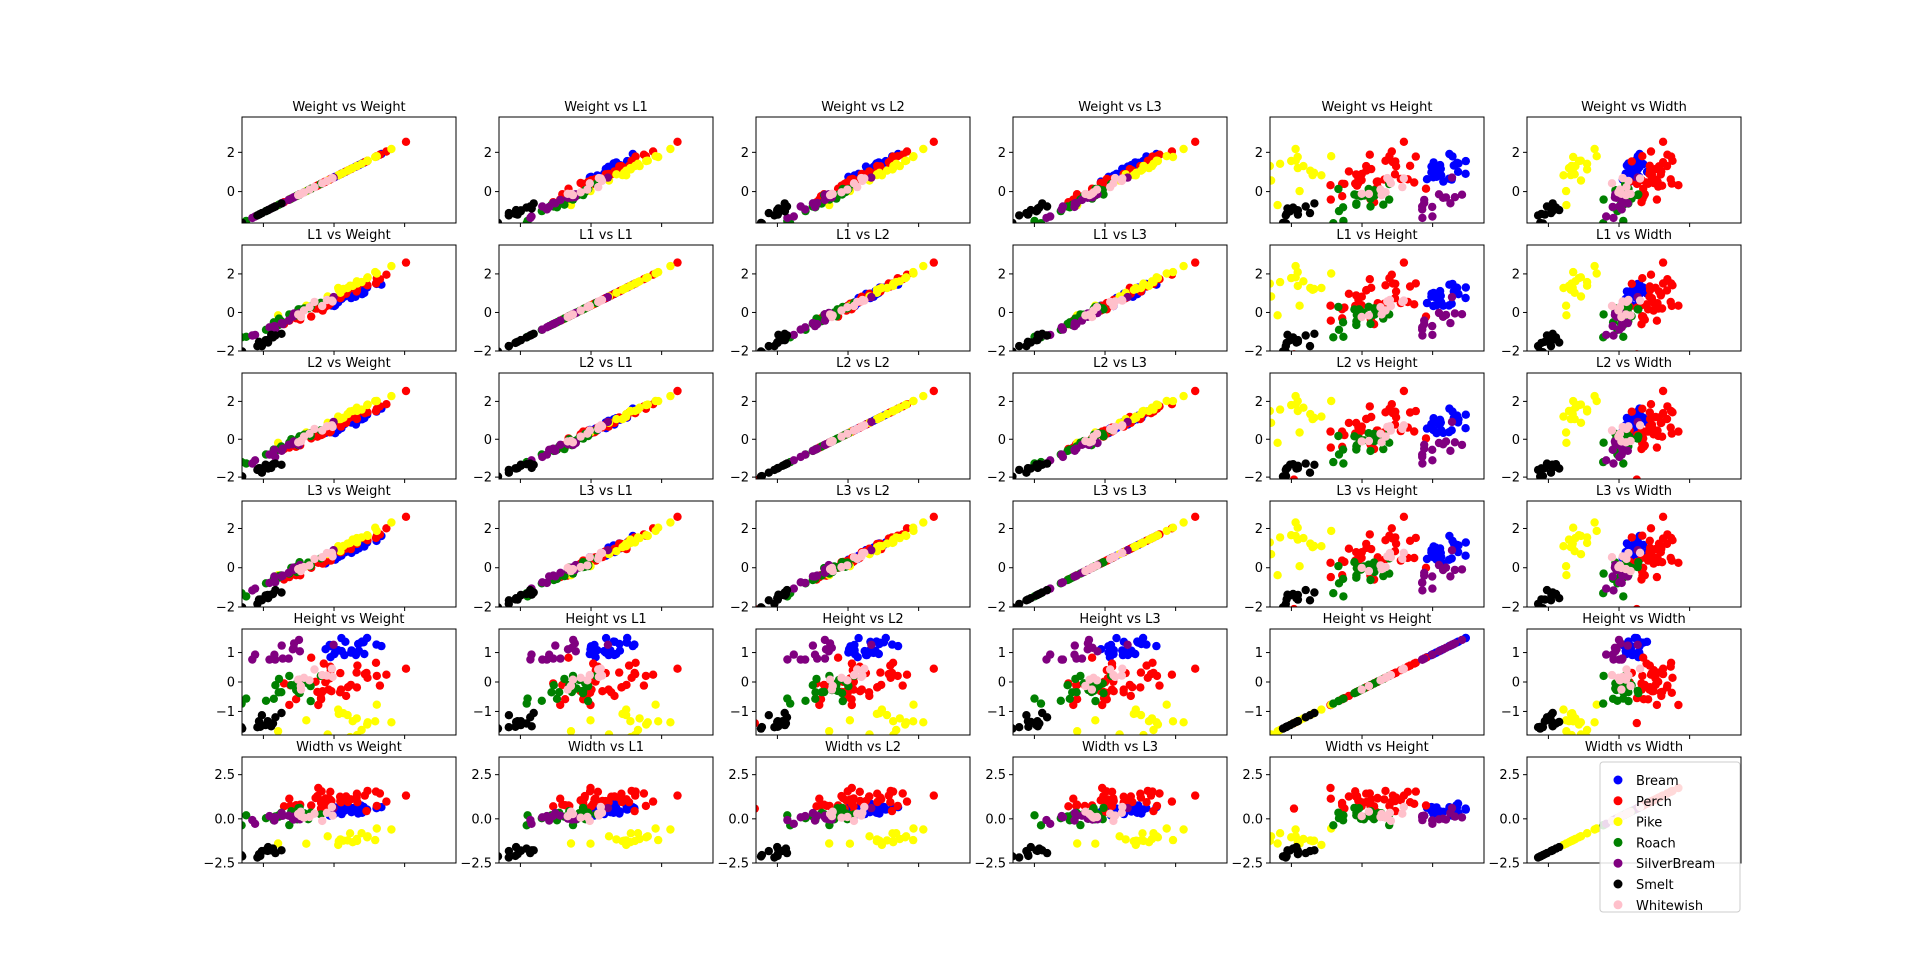 This screenshot has height=963, width=1920. Describe the element at coordinates (593, 675) in the screenshot. I see `subplot-height-vs-l1: Height vs L1−101` at that location.